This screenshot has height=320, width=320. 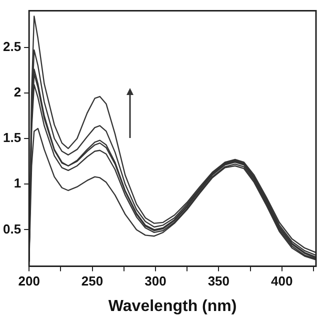 What do you see at coordinates (172, 306) in the screenshot?
I see `x-axis-title: Wavelength (nm)` at bounding box center [172, 306].